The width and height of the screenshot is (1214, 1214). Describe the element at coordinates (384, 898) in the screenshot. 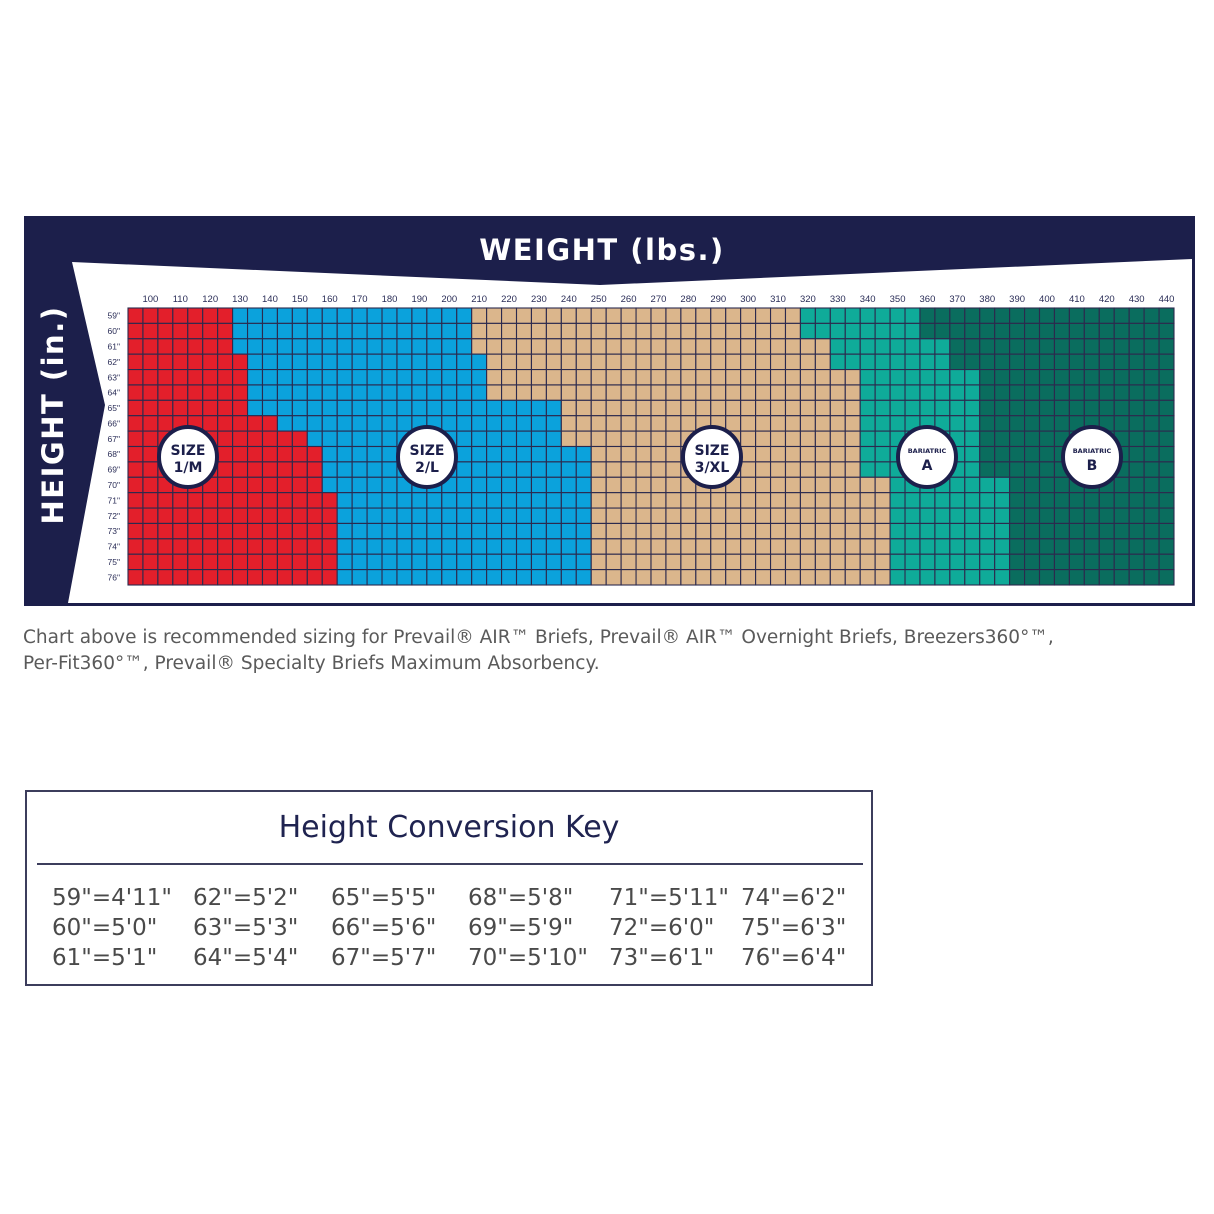

I see `key-entry: 65"=5'5"` at that location.